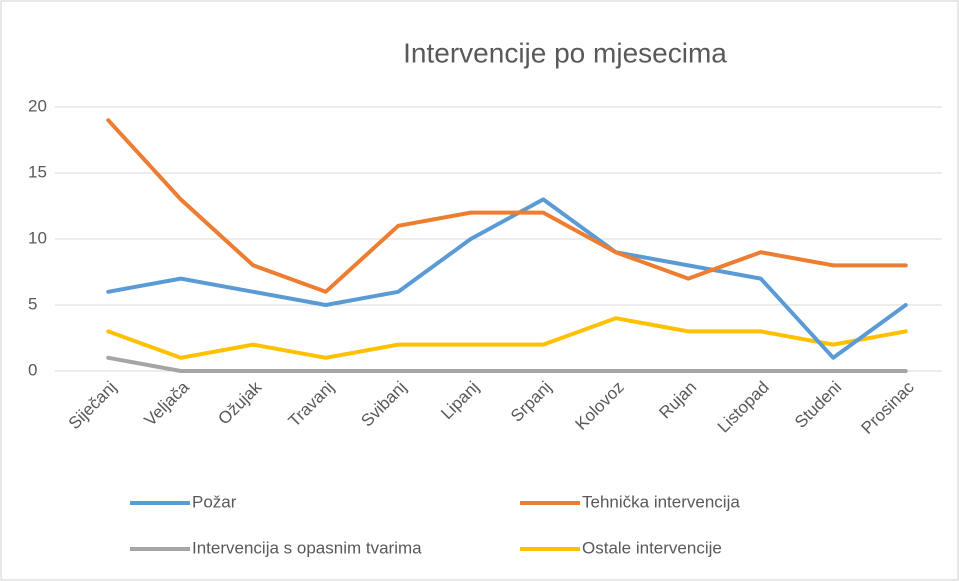  Describe the element at coordinates (37, 171) in the screenshot. I see `y-tick-label: 15` at that location.